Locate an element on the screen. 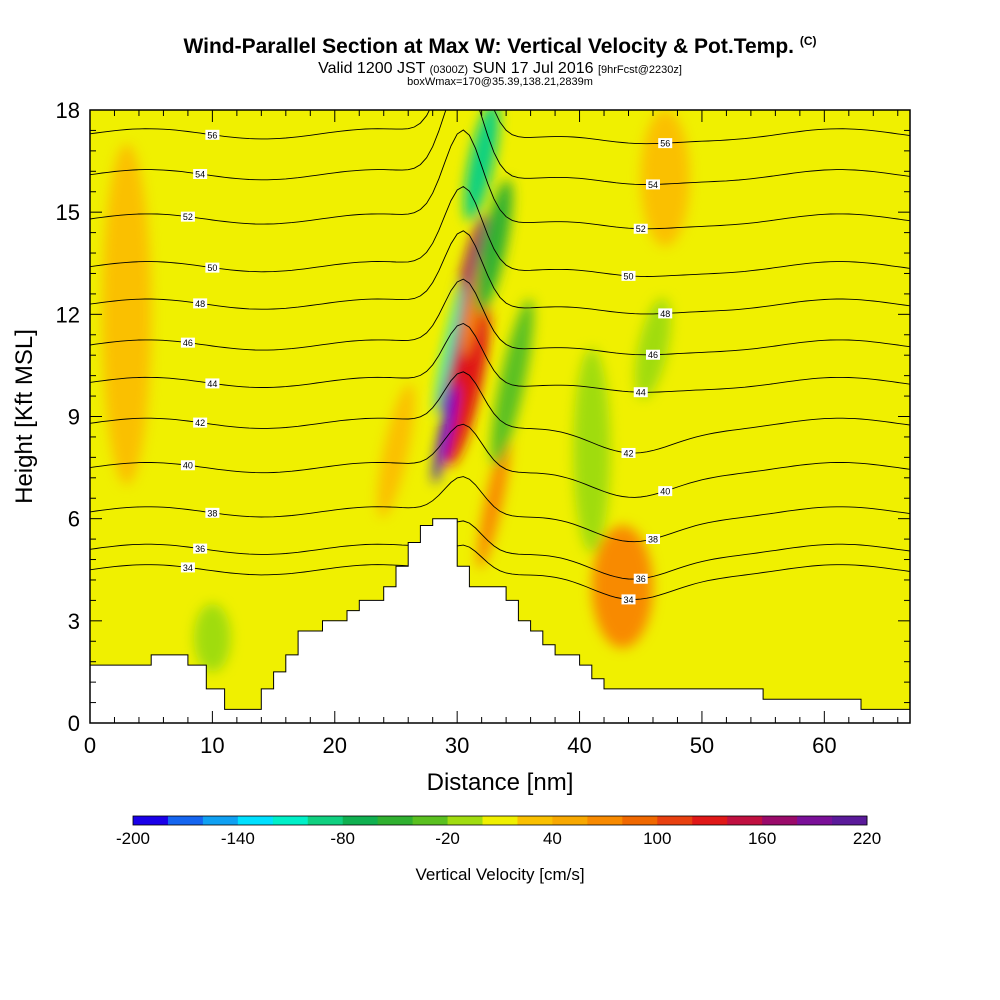  y-tick-label: 6 is located at coordinates (74, 519).